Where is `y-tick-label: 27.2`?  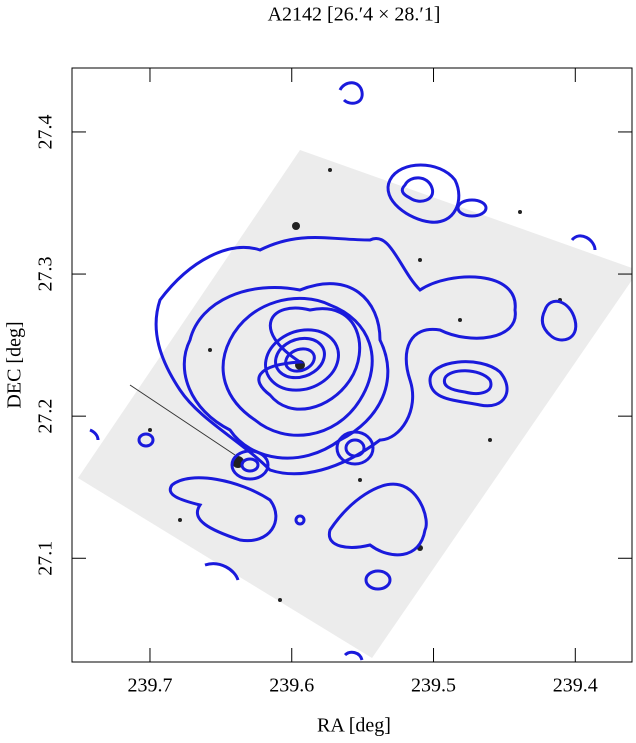 y-tick-label: 27.2 is located at coordinates (46, 416).